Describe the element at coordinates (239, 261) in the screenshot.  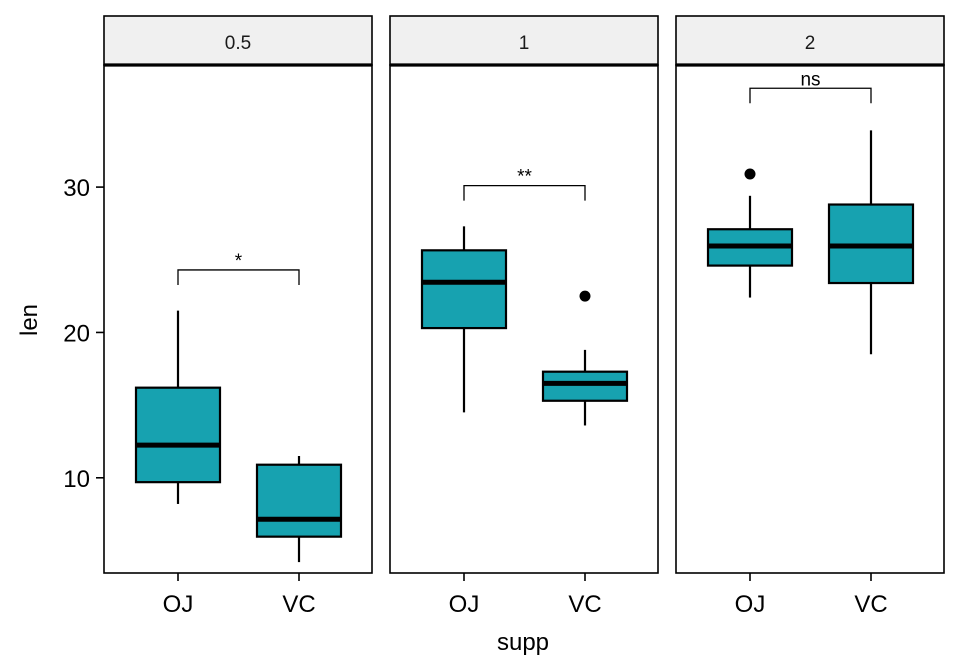
I see `significance-label: *` at that location.